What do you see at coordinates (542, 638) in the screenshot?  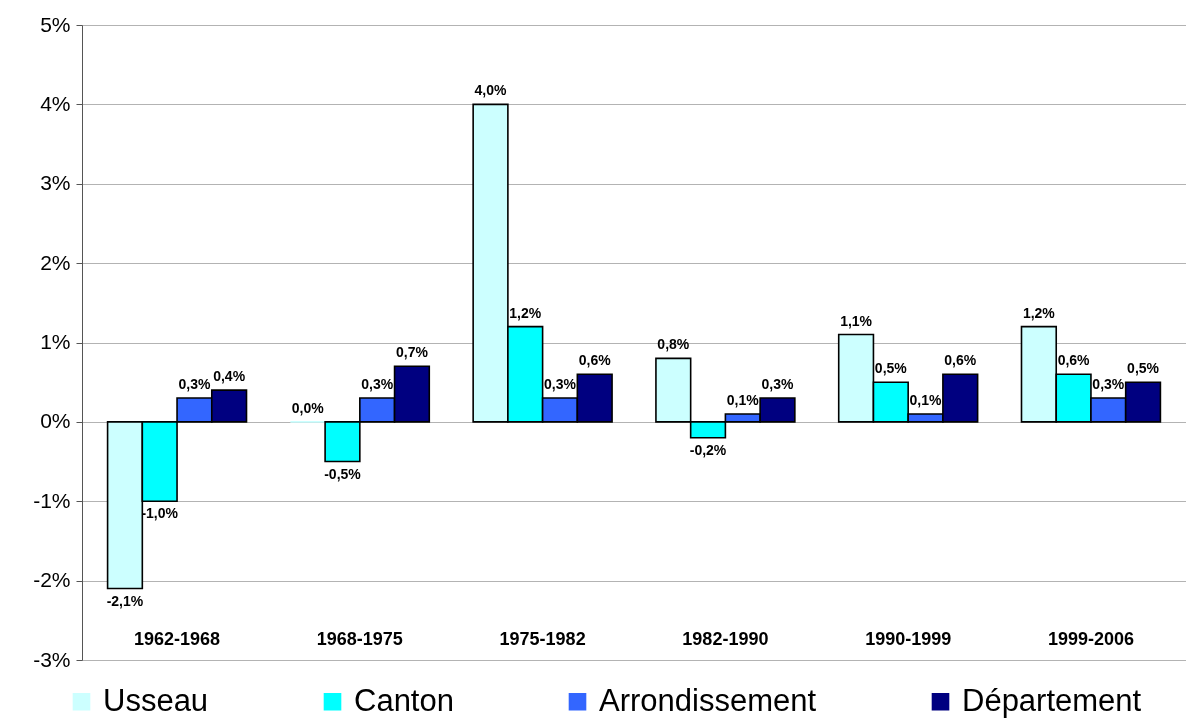 I see `x-tick-label: 1975-1982` at bounding box center [542, 638].